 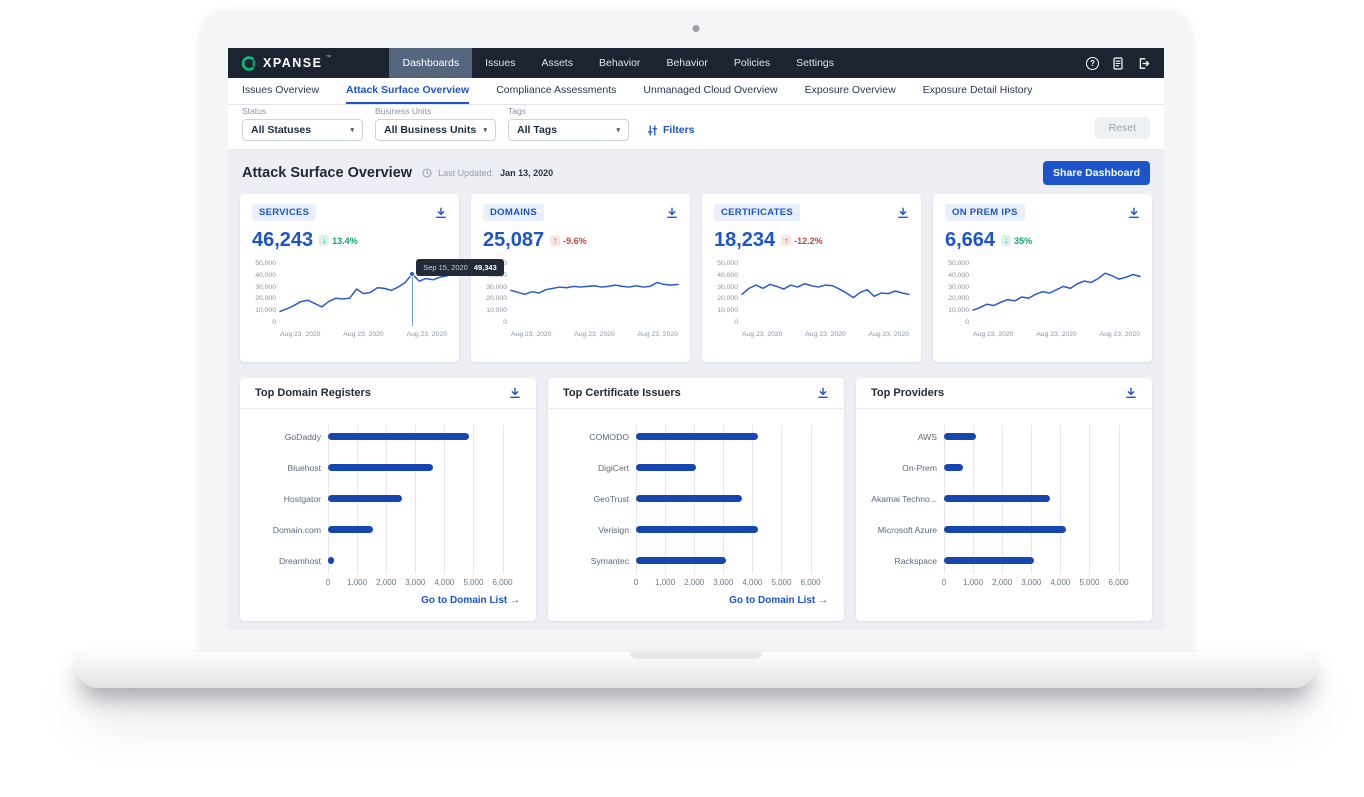 What do you see at coordinates (808, 240) in the screenshot?
I see `delta-text: -12.2%` at bounding box center [808, 240].